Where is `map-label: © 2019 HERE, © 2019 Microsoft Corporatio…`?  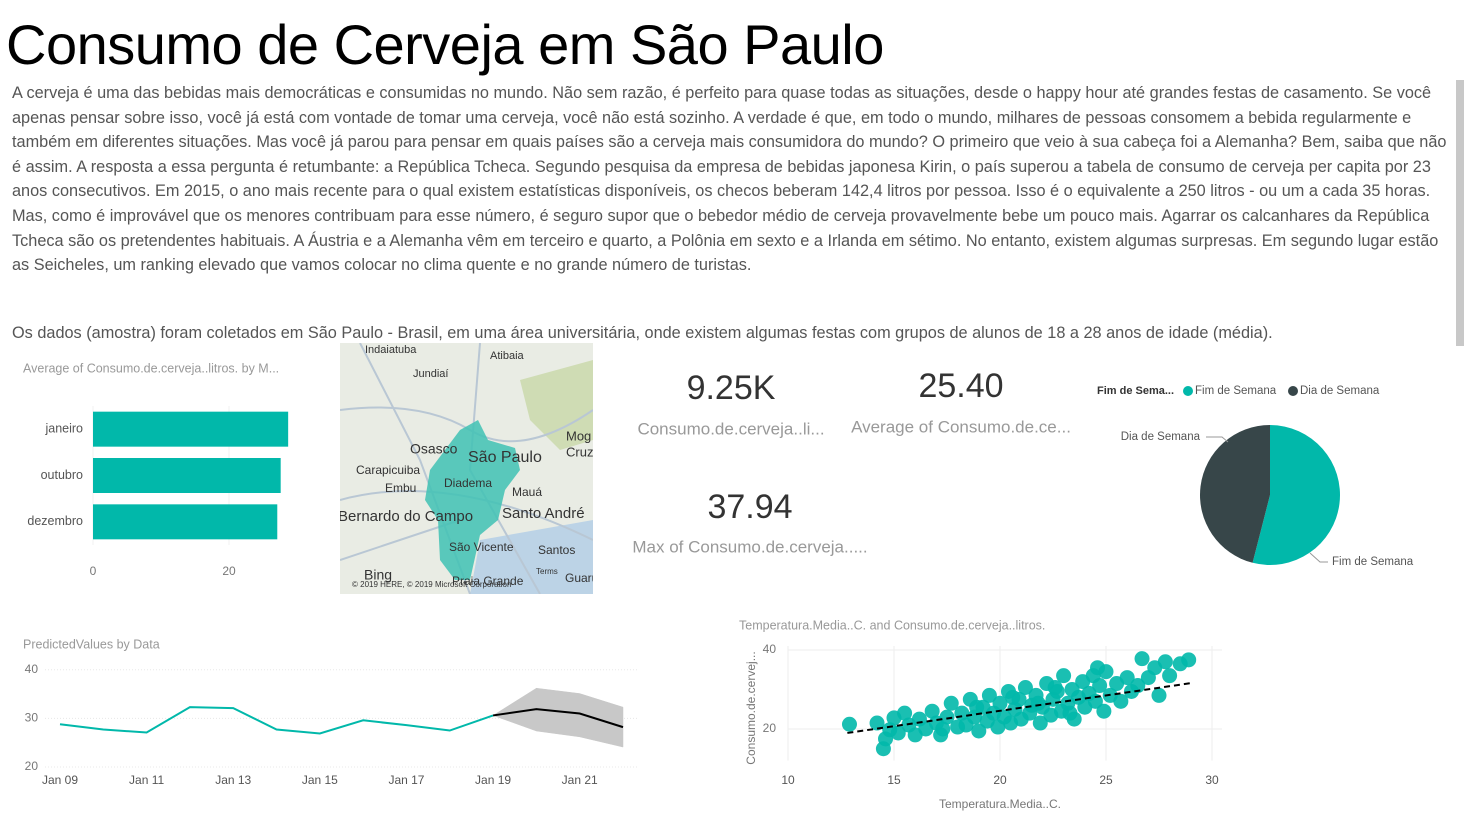 map-label: © 2019 HERE, © 2019 Microsoft Corporatio… is located at coordinates (431, 584).